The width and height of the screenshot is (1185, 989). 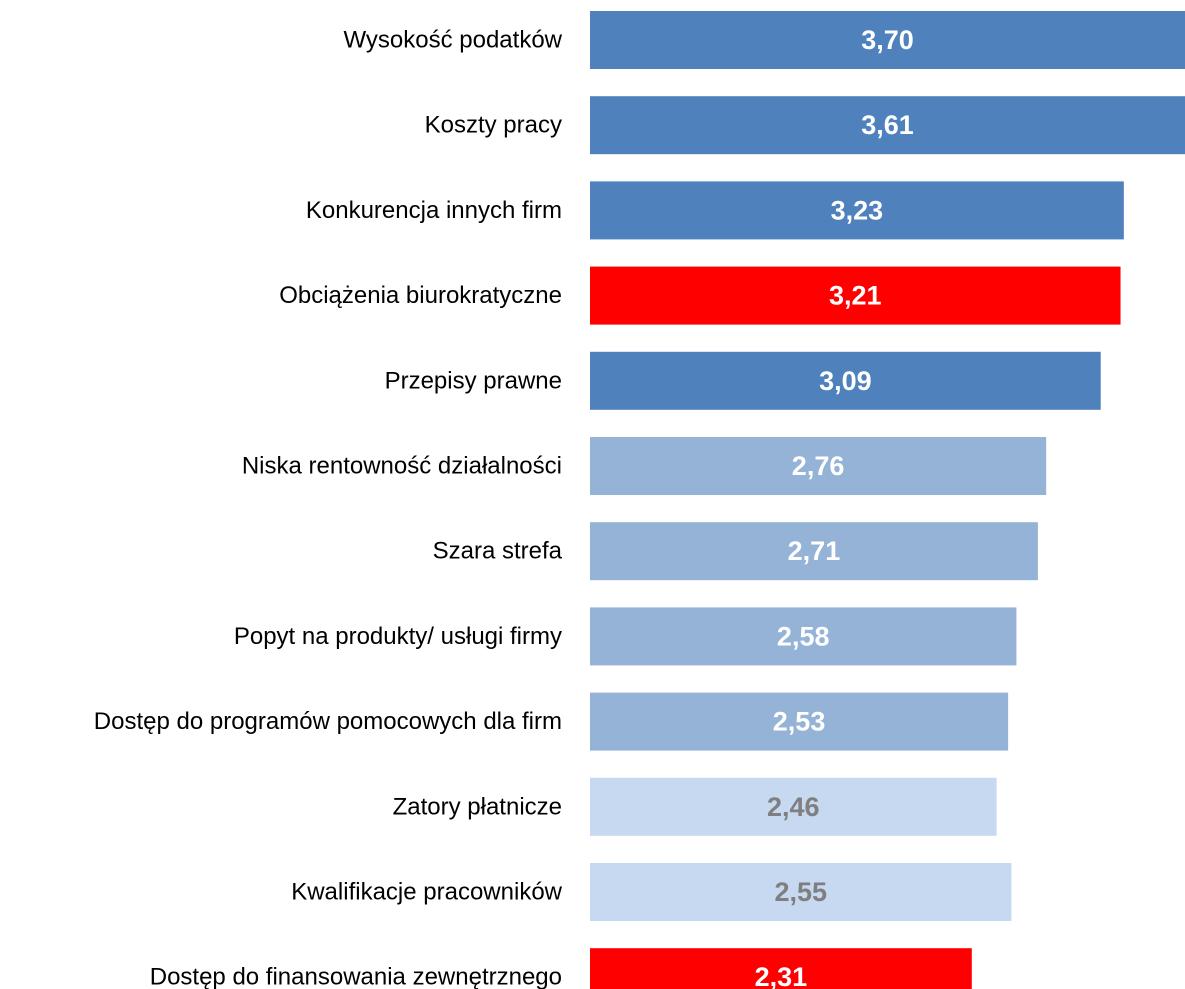 What do you see at coordinates (420, 295) in the screenshot?
I see `category-label: Obciążenia biurokratyczne` at bounding box center [420, 295].